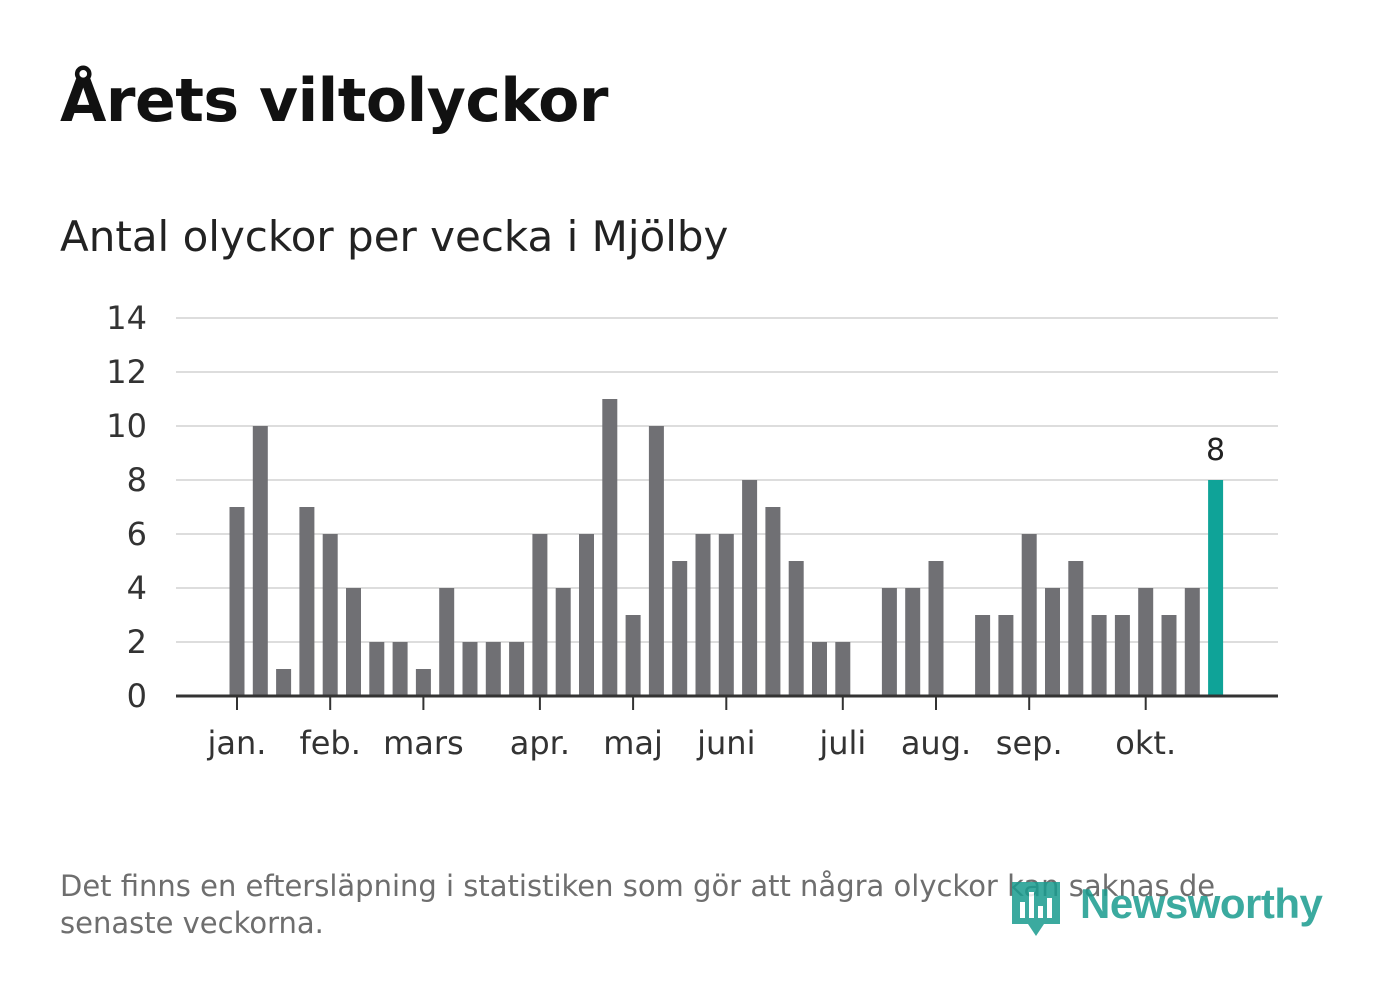 Image resolution: width=1382 pixels, height=999 pixels. Describe the element at coordinates (1216, 588) in the screenshot. I see `bar-highlight` at that location.